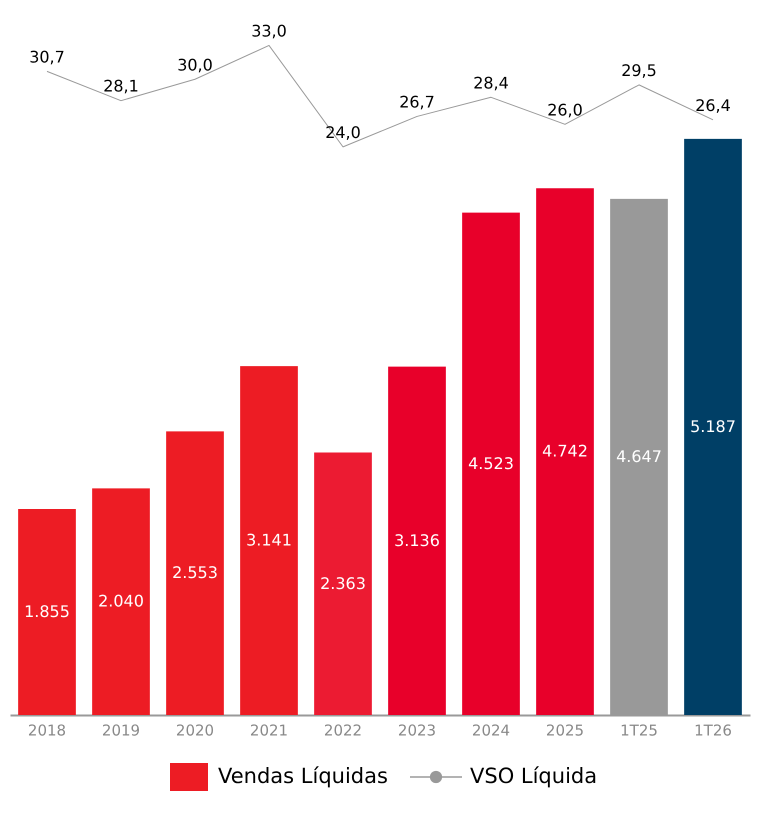 The width and height of the screenshot is (784, 819). Describe the element at coordinates (713, 105) in the screenshot. I see `data-label: 26,4` at that location.